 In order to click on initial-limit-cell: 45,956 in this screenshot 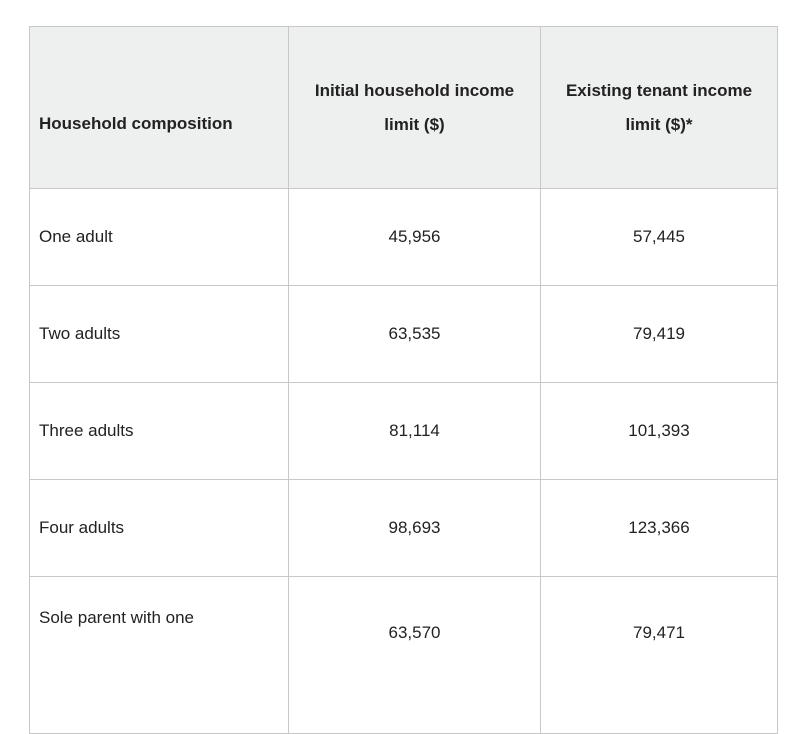, I will do `click(414, 237)`.